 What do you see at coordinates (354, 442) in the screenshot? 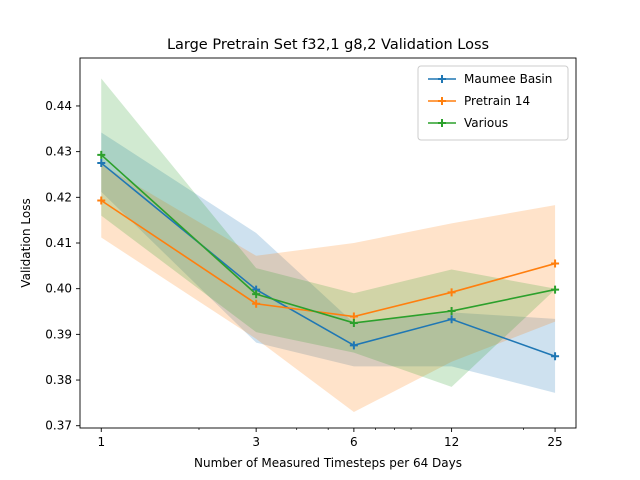
I see `x-tick-label-2: 6` at bounding box center [354, 442].